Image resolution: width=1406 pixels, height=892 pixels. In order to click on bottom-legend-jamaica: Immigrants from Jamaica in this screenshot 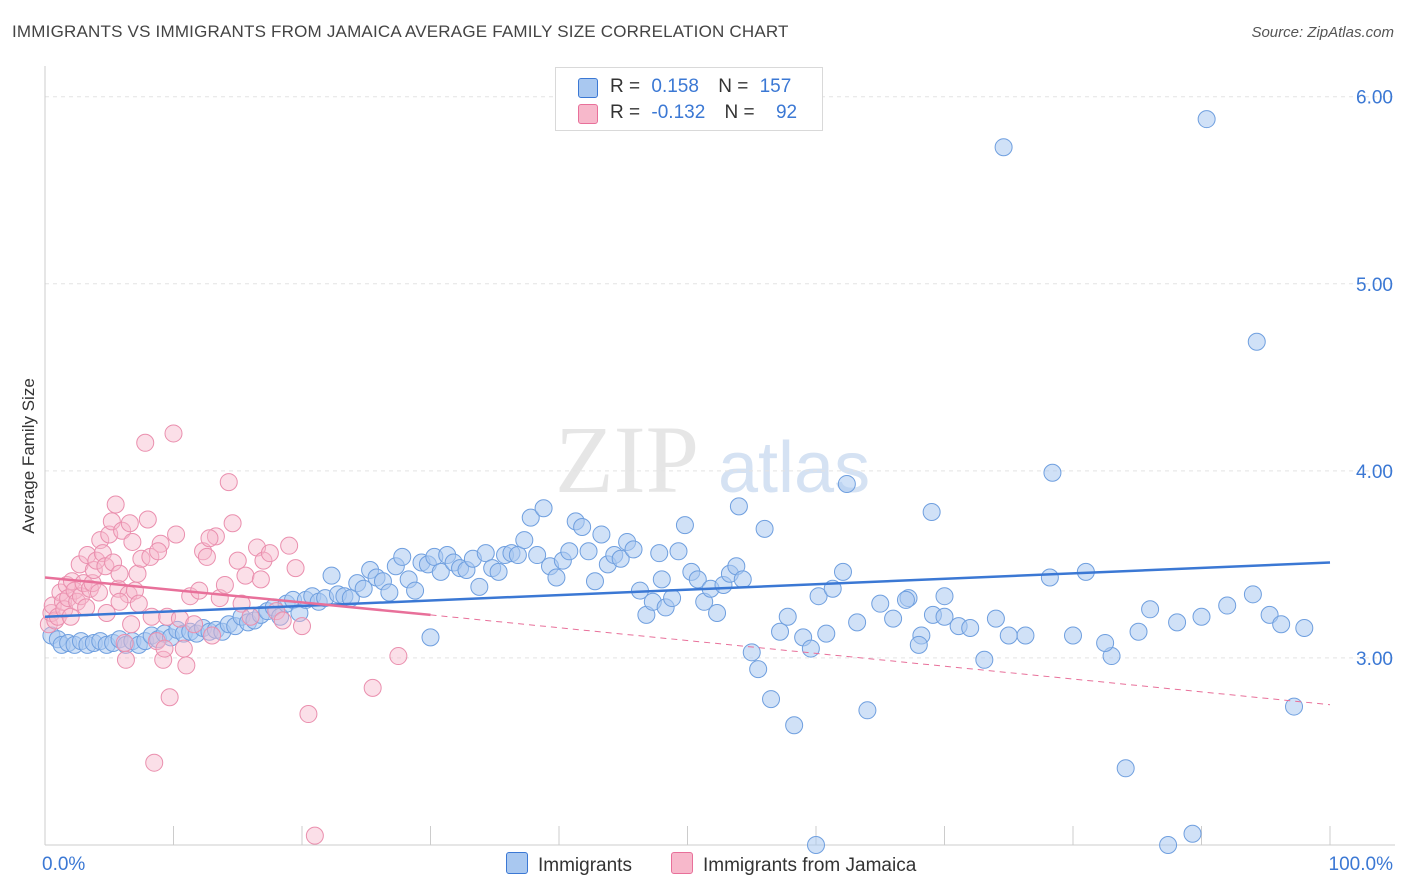, I will do `click(793, 864)`.